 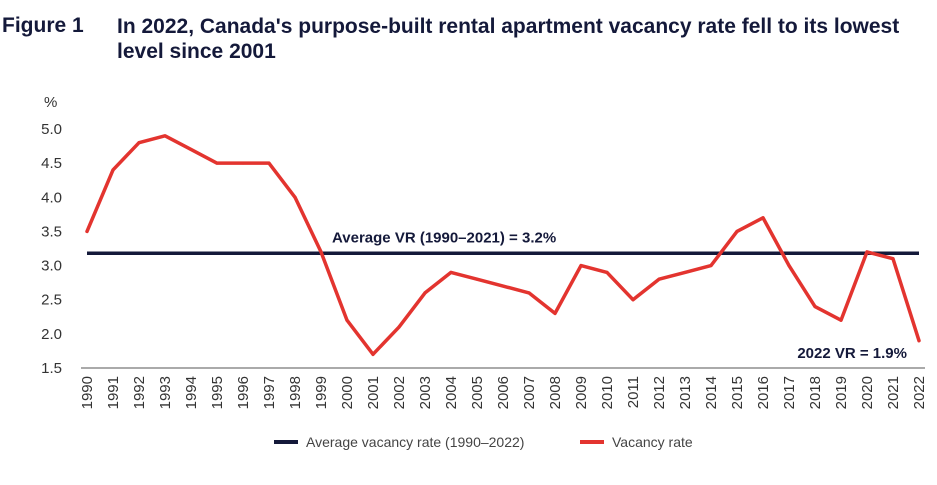 What do you see at coordinates (51, 249) in the screenshot?
I see `y-axis-ticks: 5.0 4.5 4.0 3.5 3.0 2.5 2.0 1.5` at bounding box center [51, 249].